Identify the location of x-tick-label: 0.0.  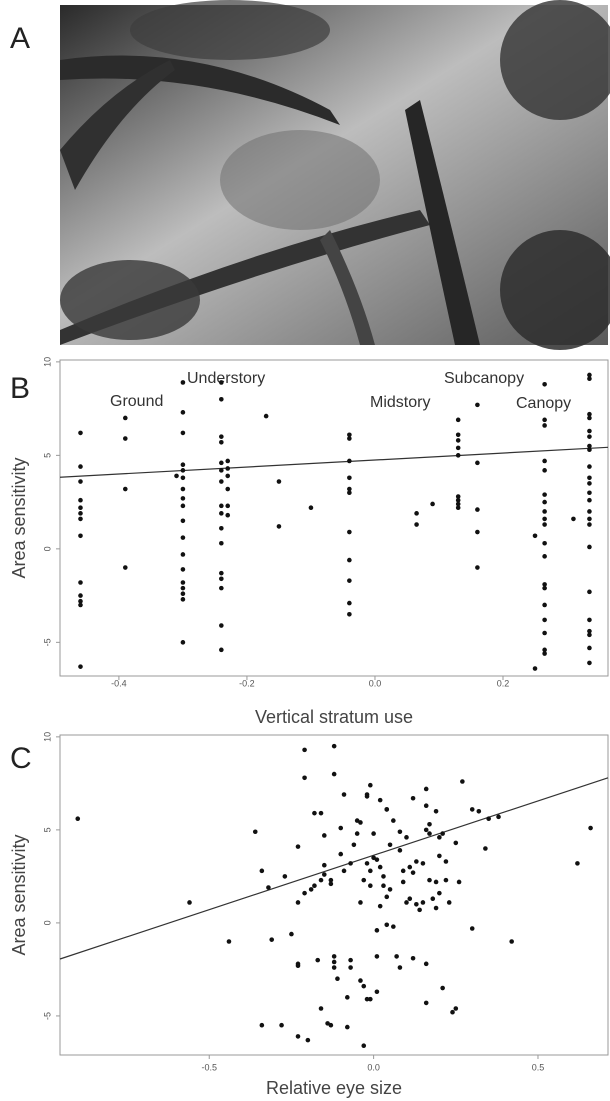
(373, 1067).